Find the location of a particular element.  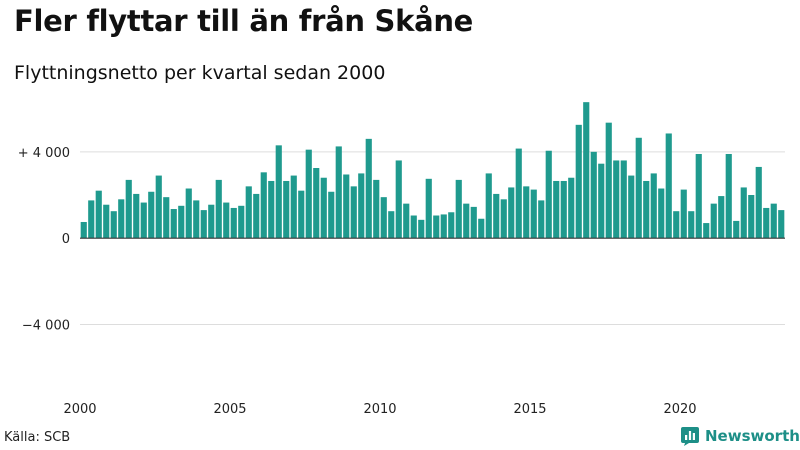

y-tick-label: + 4 000 is located at coordinates (44, 153).